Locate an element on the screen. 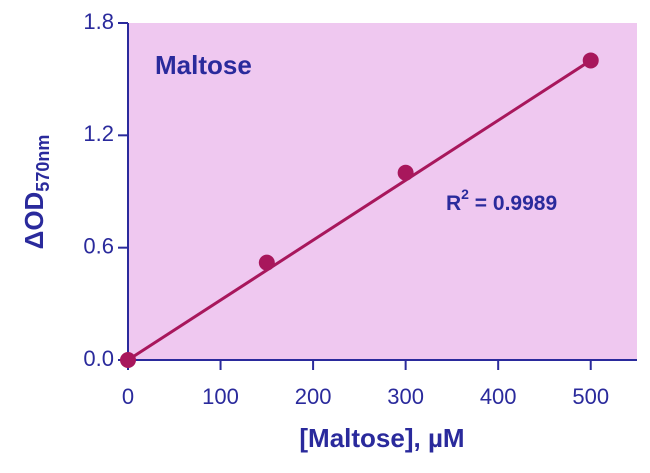 This screenshot has width=650, height=473. y-tick-label: 0.0 is located at coordinates (98, 358).